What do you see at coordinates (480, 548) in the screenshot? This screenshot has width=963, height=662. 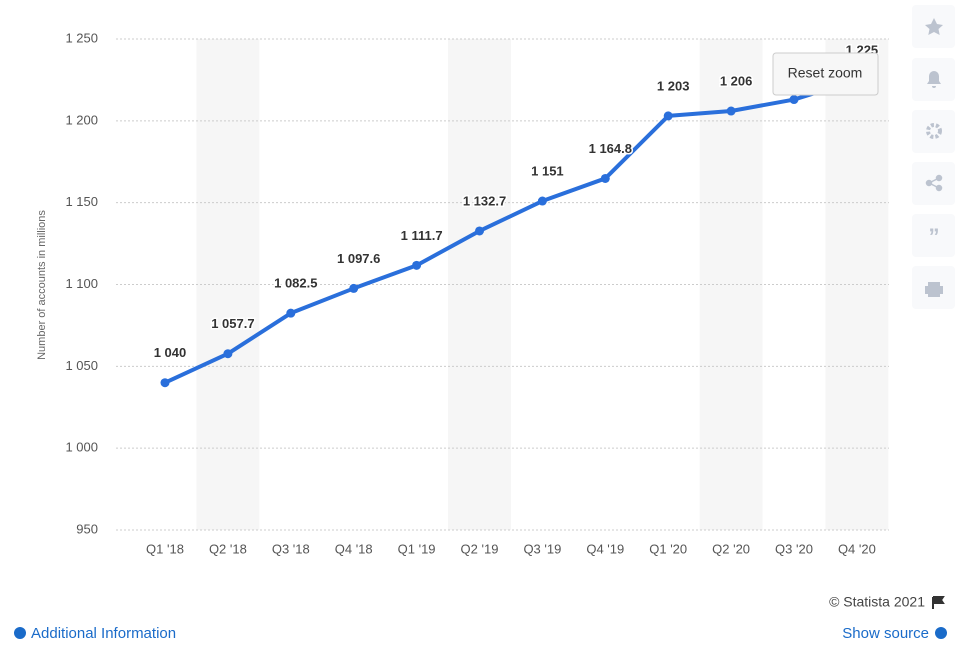 I see `x-tick-label: Q2 '19` at bounding box center [480, 548].